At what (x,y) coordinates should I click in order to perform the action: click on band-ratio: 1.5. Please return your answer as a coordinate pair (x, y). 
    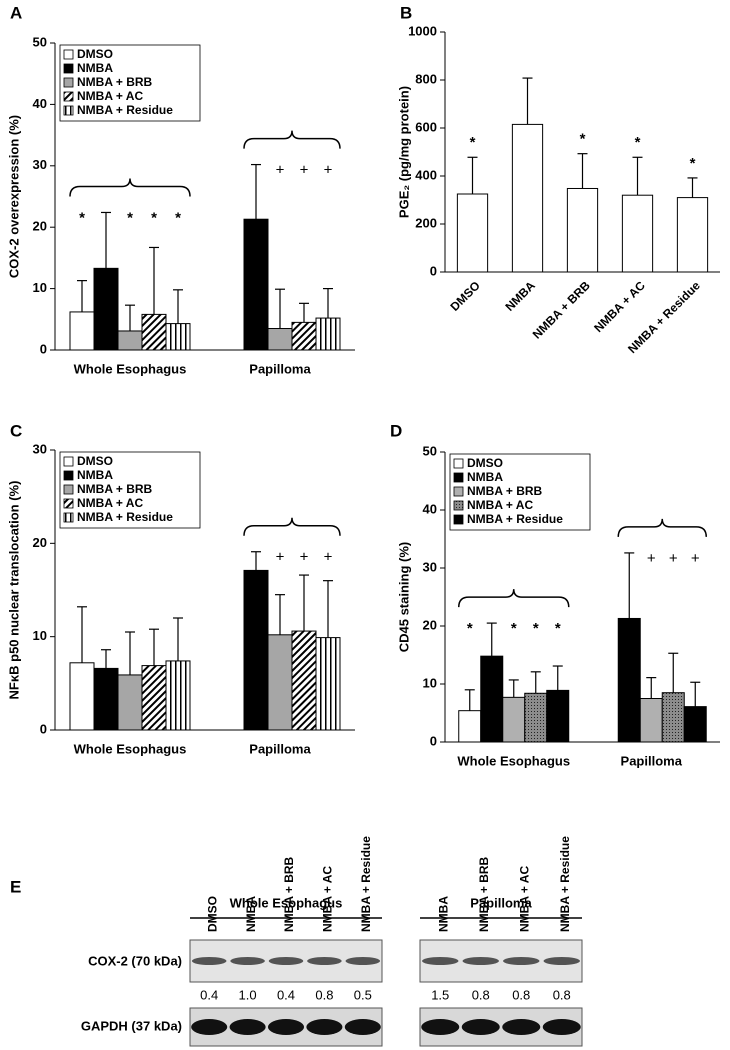
    Looking at the image, I should click on (440, 994).